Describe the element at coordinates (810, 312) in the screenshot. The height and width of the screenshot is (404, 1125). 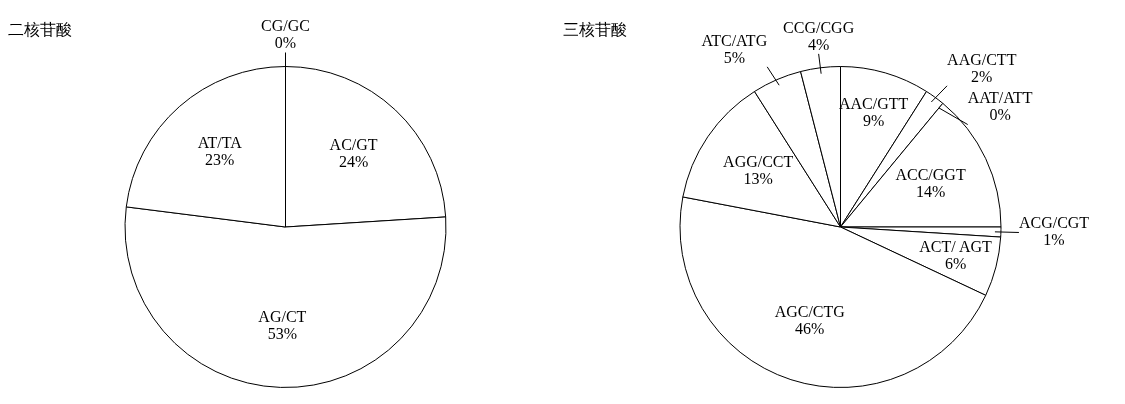
I see `slice-label: AGC/CTG` at that location.